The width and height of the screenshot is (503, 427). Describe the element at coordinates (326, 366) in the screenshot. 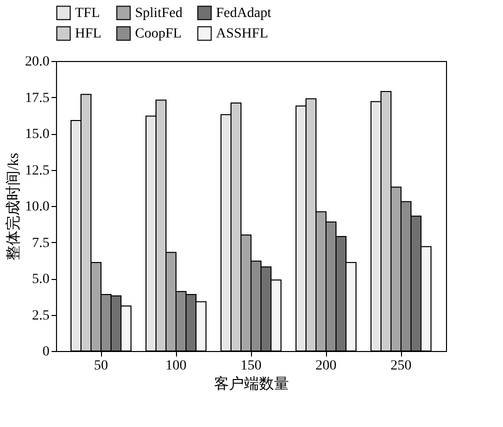

I see `x-tick-label: 200` at that location.